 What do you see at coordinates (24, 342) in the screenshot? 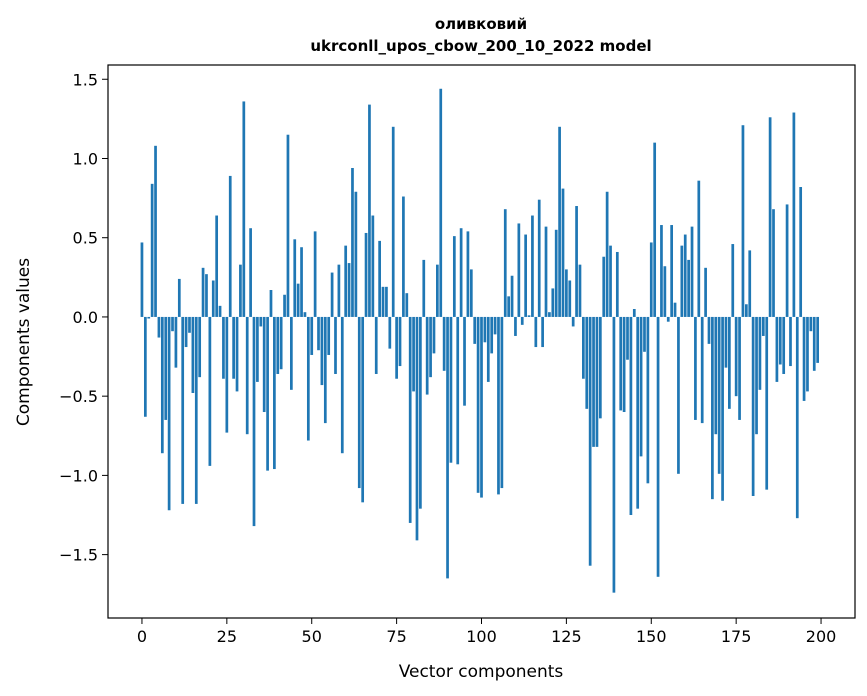
I see `y-axis-label: Components values` at bounding box center [24, 342].